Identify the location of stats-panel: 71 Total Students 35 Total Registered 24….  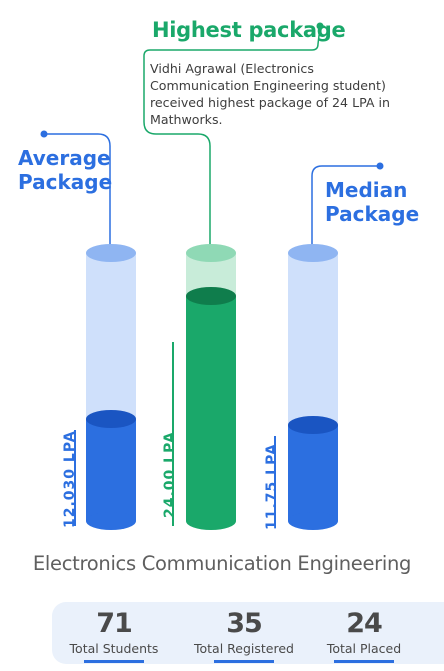
(248, 633).